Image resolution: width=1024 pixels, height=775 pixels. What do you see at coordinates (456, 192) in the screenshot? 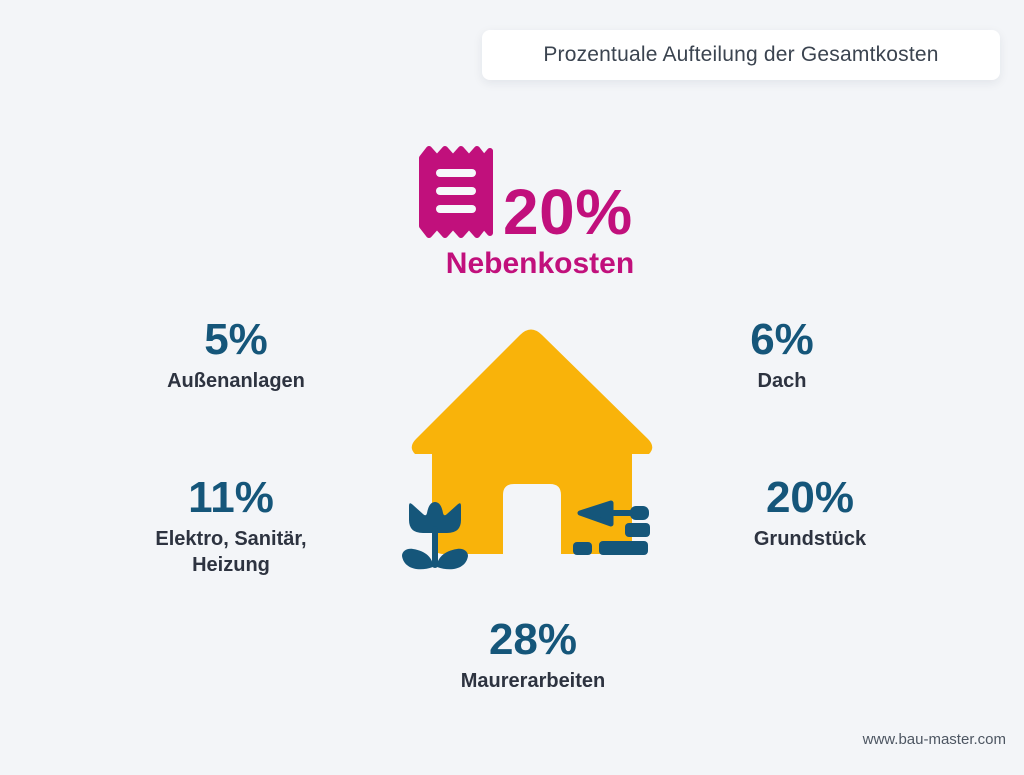
I see `receipt-icon` at bounding box center [456, 192].